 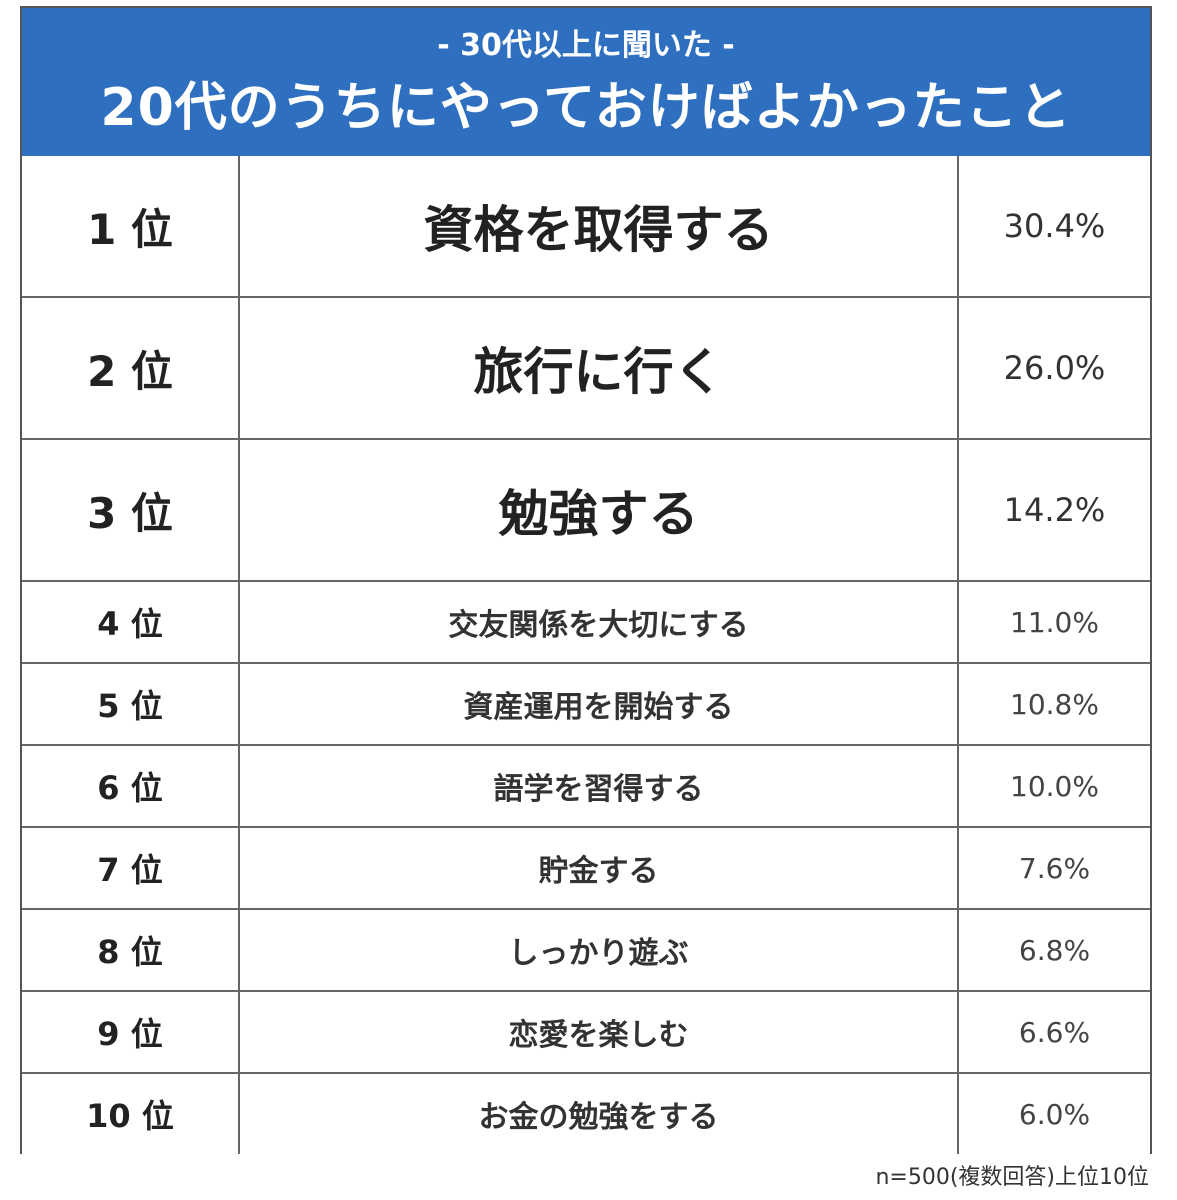 What do you see at coordinates (130, 510) in the screenshot?
I see `rank-label: 3 位` at bounding box center [130, 510].